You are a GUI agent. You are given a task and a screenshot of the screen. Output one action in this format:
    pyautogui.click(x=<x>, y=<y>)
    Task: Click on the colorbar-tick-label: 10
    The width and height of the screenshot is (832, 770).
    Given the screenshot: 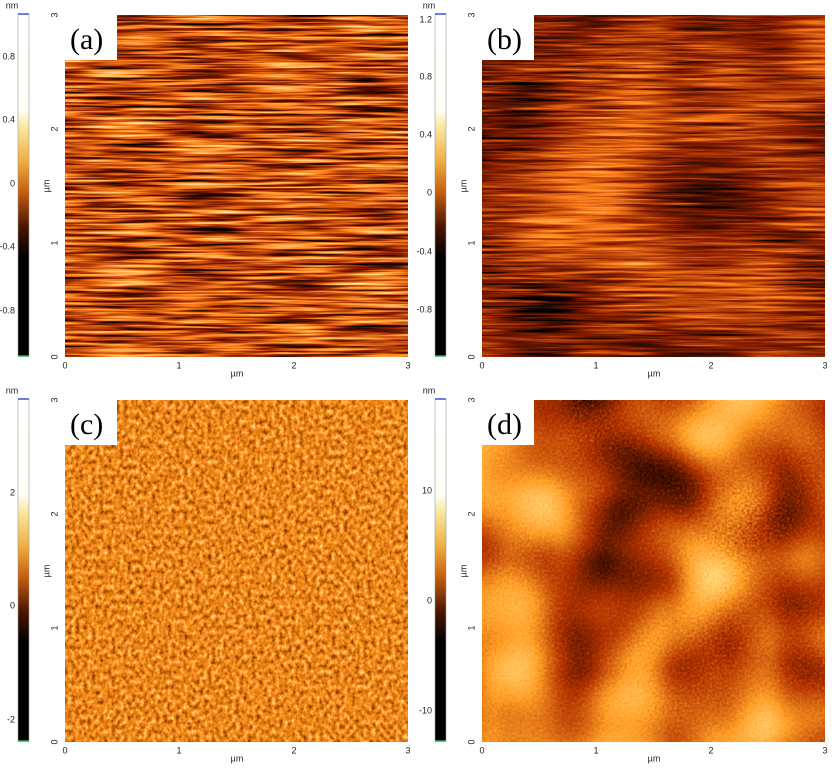 What is the action you would take?
    pyautogui.click(x=427, y=490)
    